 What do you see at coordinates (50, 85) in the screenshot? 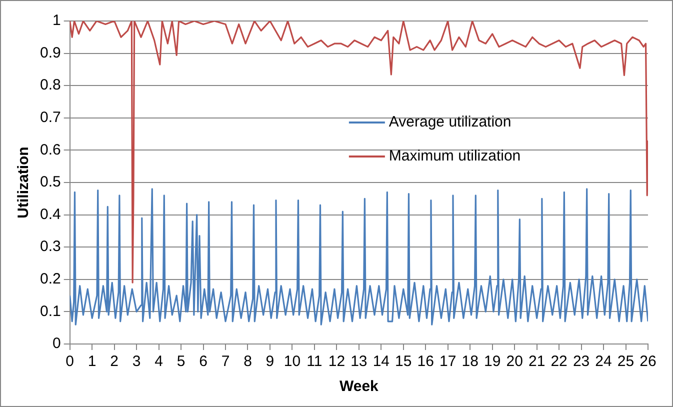
I see `y-tick-label: 0.8` at bounding box center [50, 85].